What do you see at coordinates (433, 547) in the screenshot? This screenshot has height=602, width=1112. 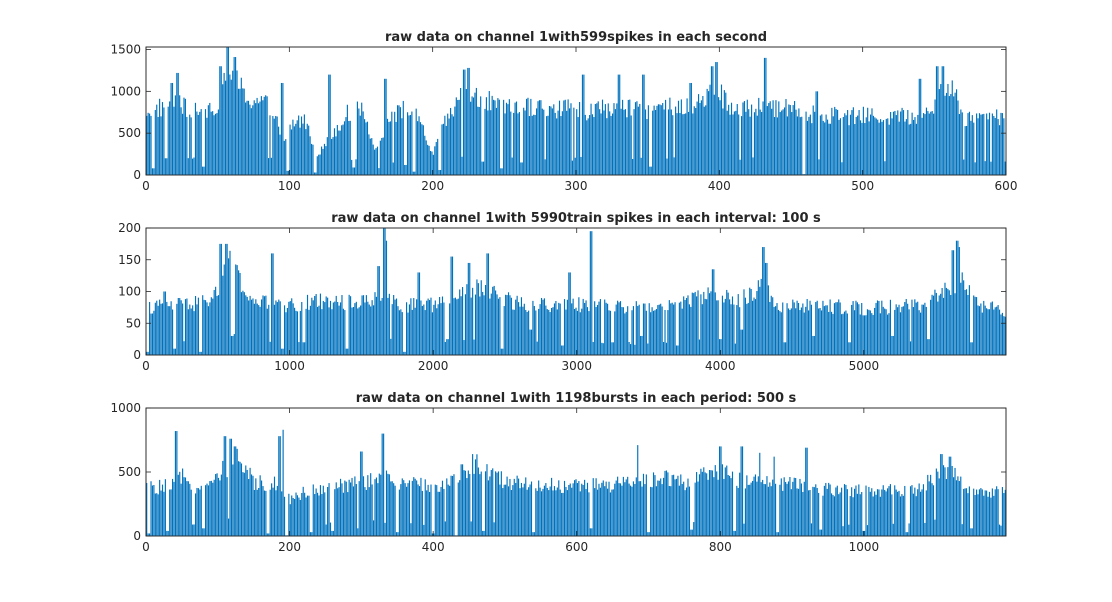 I see `x-tick-label: 400` at bounding box center [433, 547].